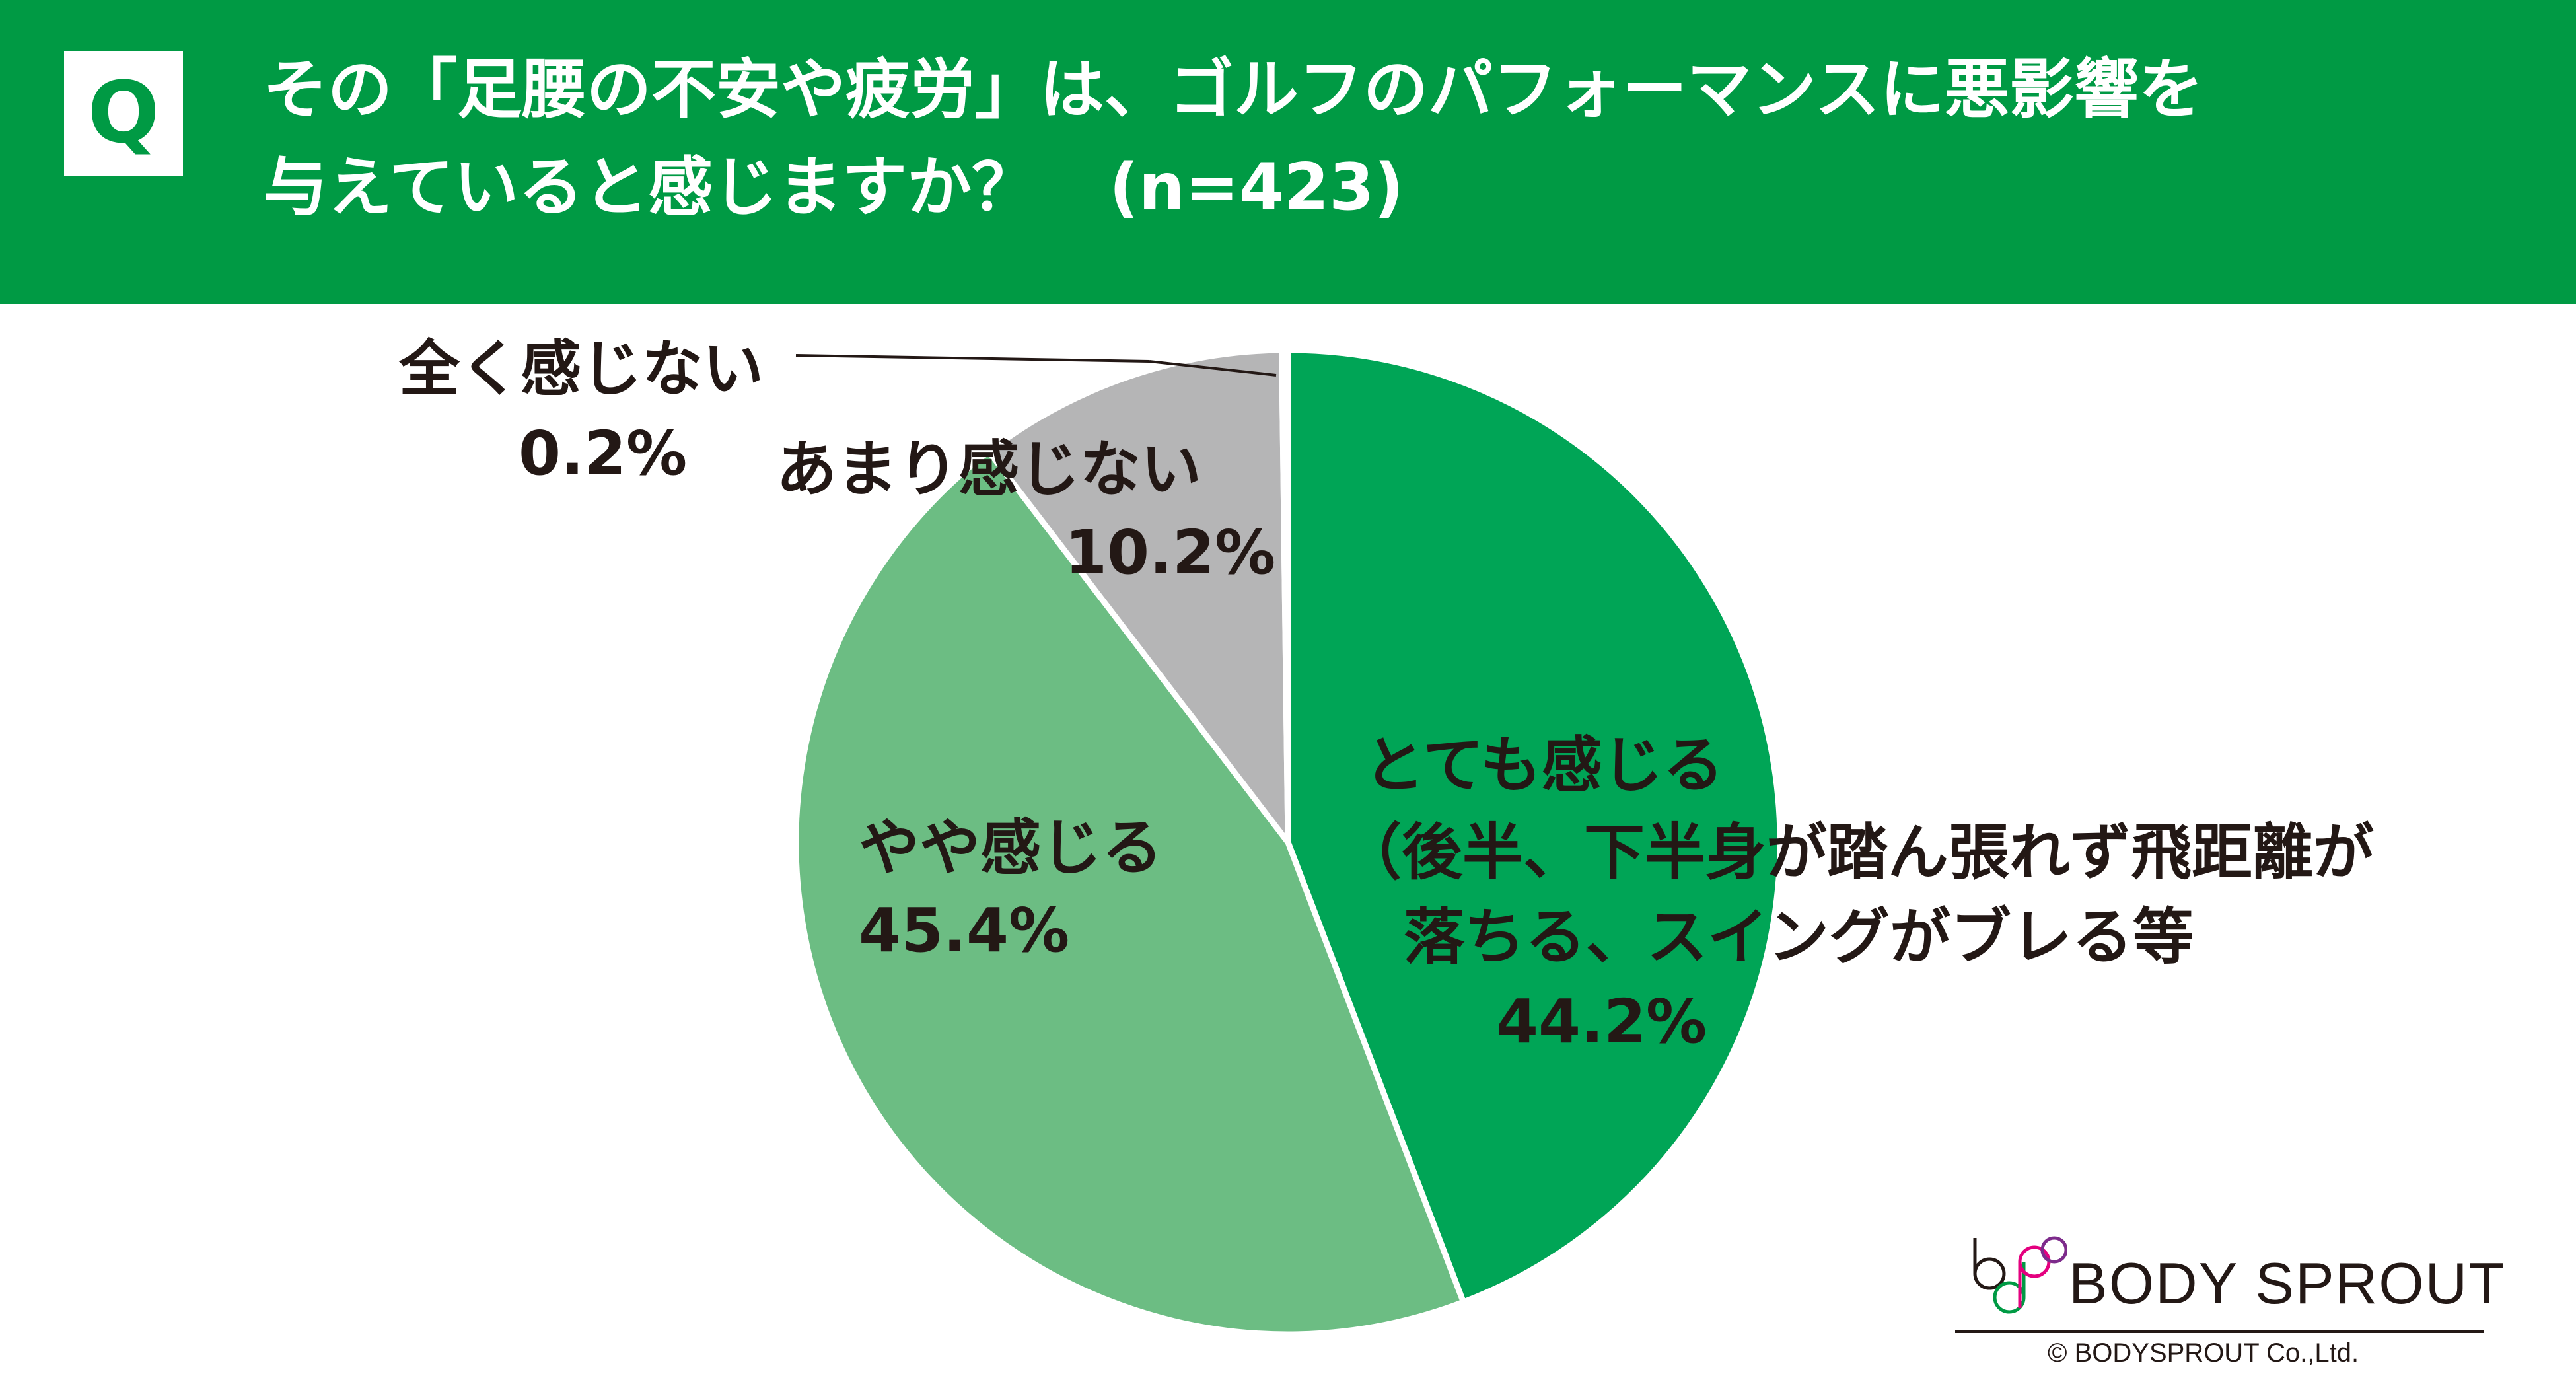 The height and width of the screenshot is (1380, 2576). What do you see at coordinates (2220, 1332) in the screenshot?
I see `logo-divider` at bounding box center [2220, 1332].